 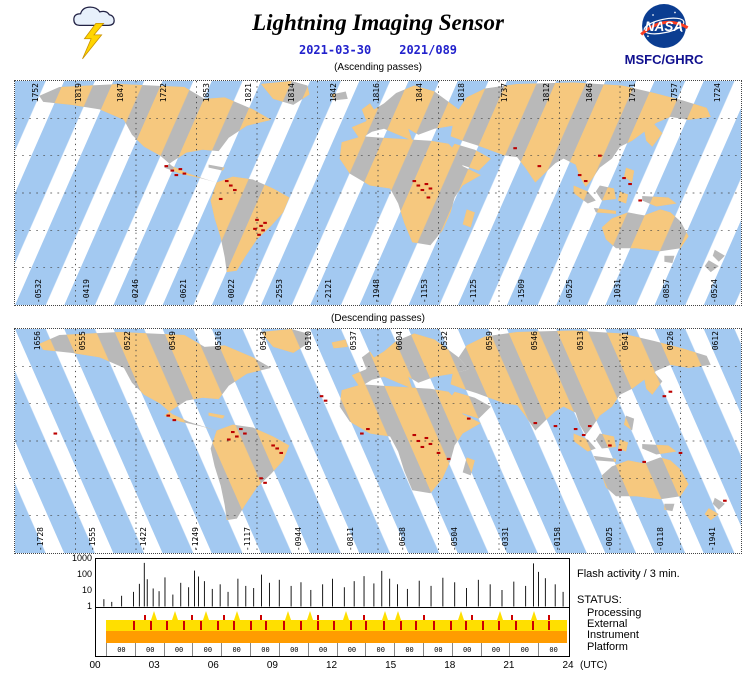 I want to click on status-label-platform: Platform, so click(x=607, y=647).